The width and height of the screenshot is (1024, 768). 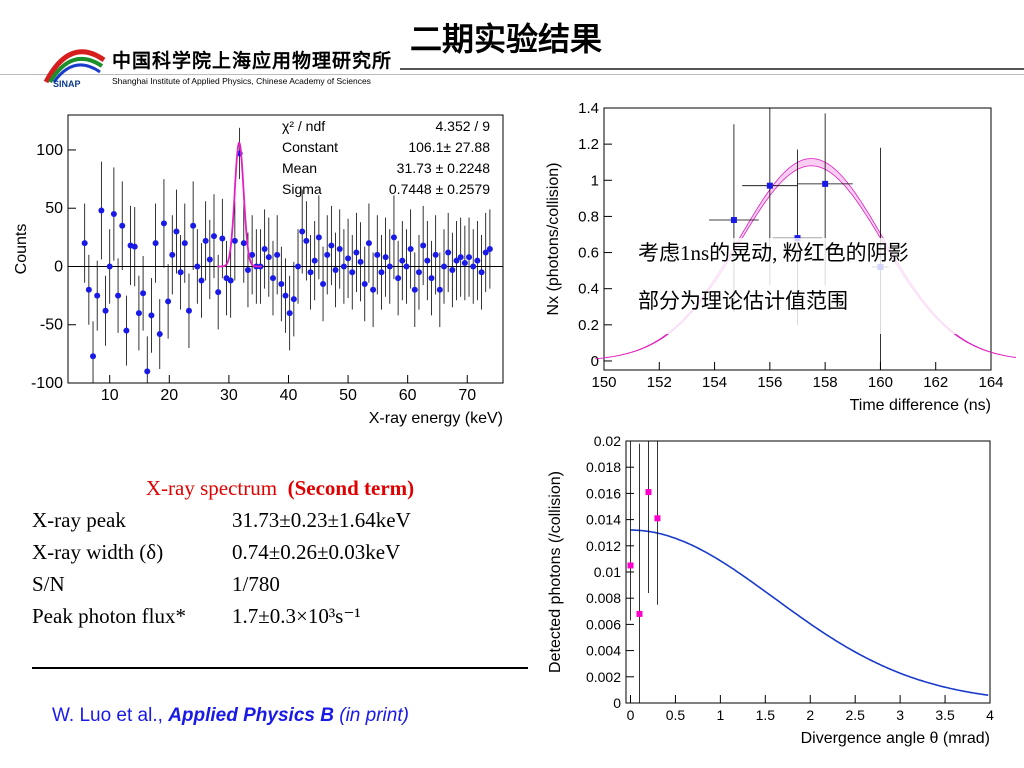 What do you see at coordinates (603, 520) in the screenshot?
I see `y-tick-label: 0.014` at bounding box center [603, 520].